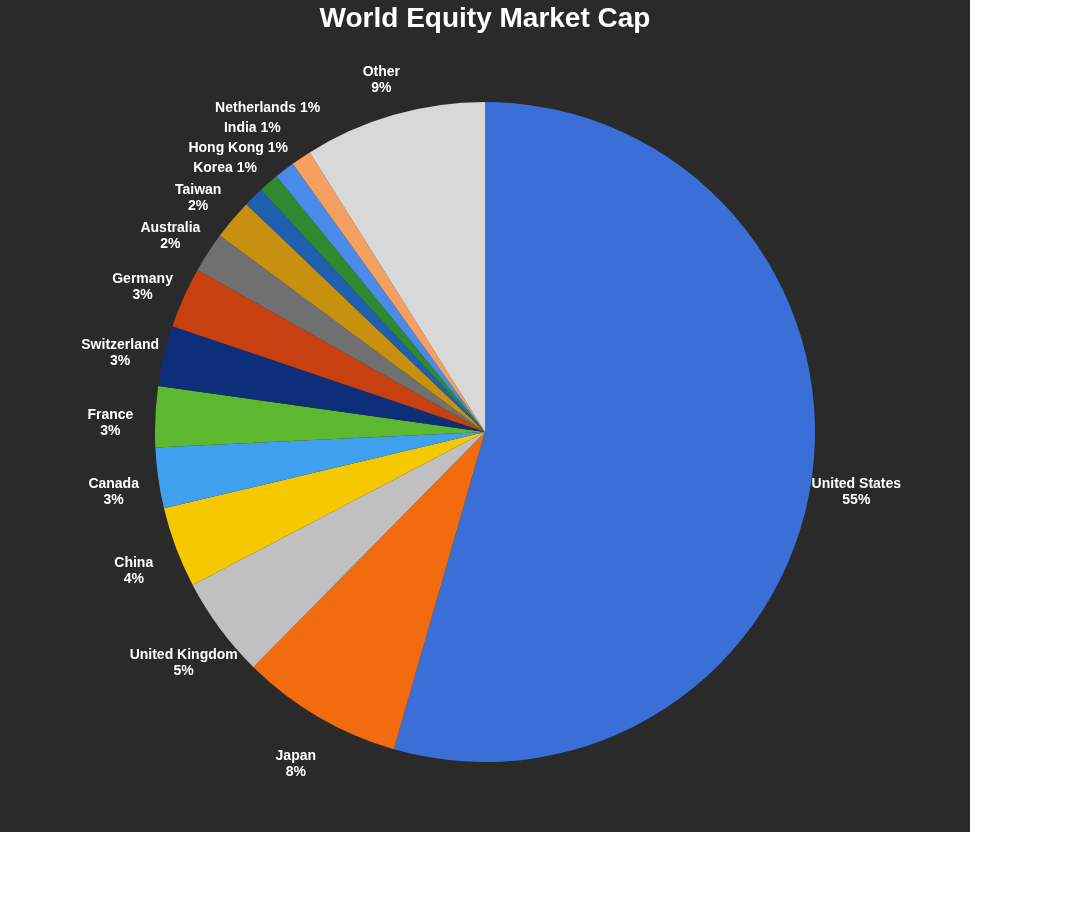  Describe the element at coordinates (856, 499) in the screenshot. I see `data-label: 55%` at that location.